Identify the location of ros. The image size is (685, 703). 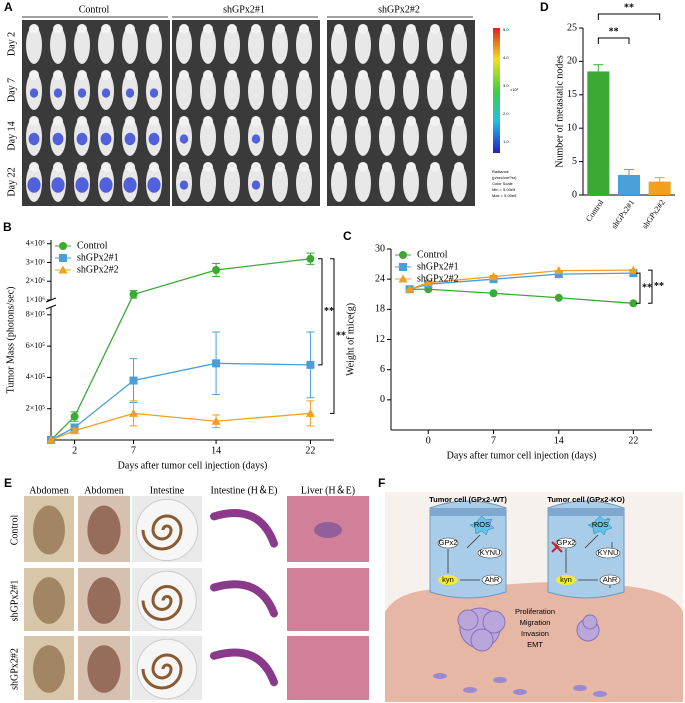
(600, 525).